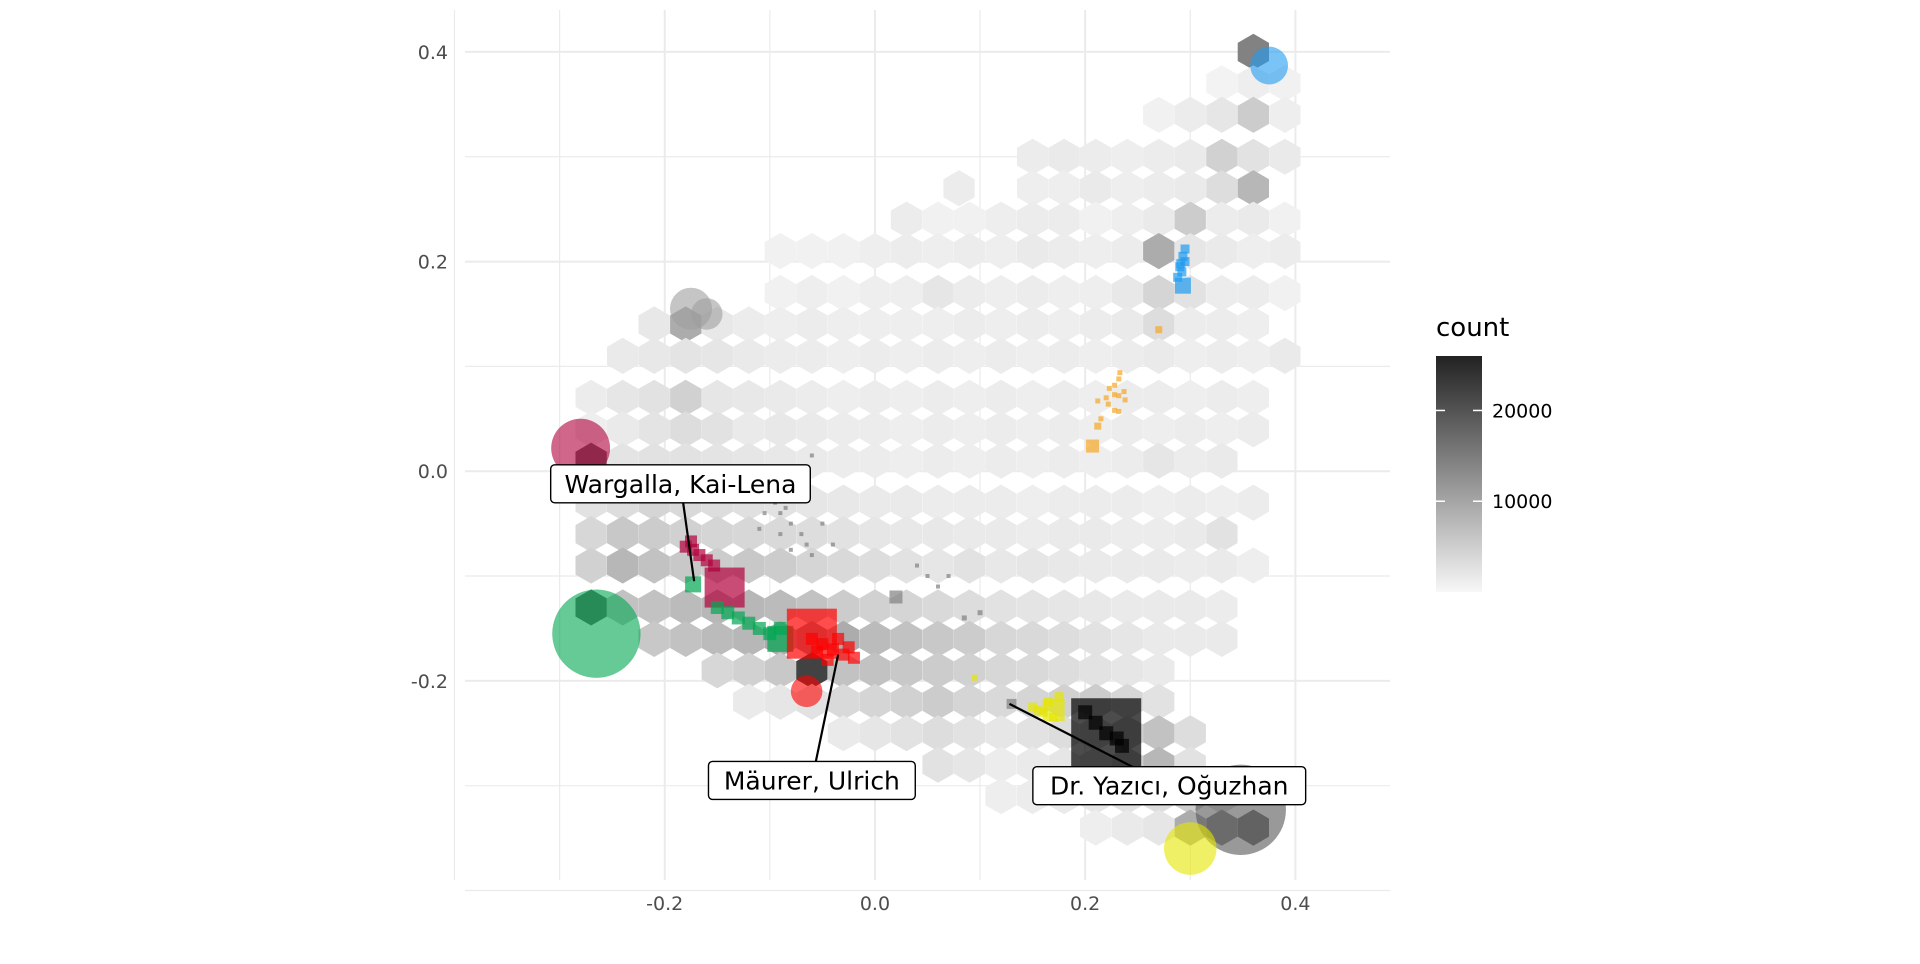 This screenshot has height=964, width=1920. What do you see at coordinates (1169, 786) in the screenshot?
I see `annotation-label: Dr. Yazıcı, Oğuzhan` at bounding box center [1169, 786].